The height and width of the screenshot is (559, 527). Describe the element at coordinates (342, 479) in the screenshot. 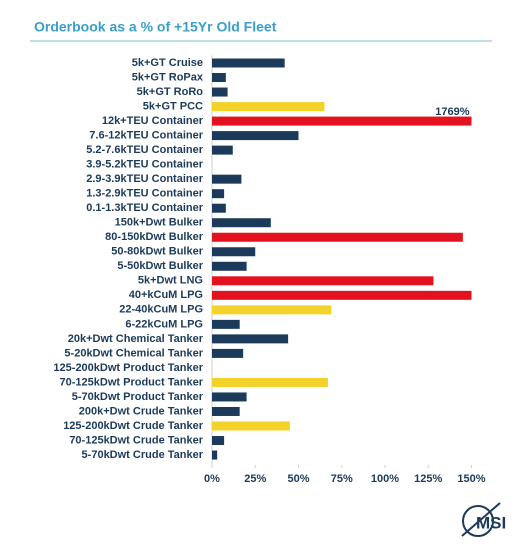

I see `x-tick-label: 75%` at that location.